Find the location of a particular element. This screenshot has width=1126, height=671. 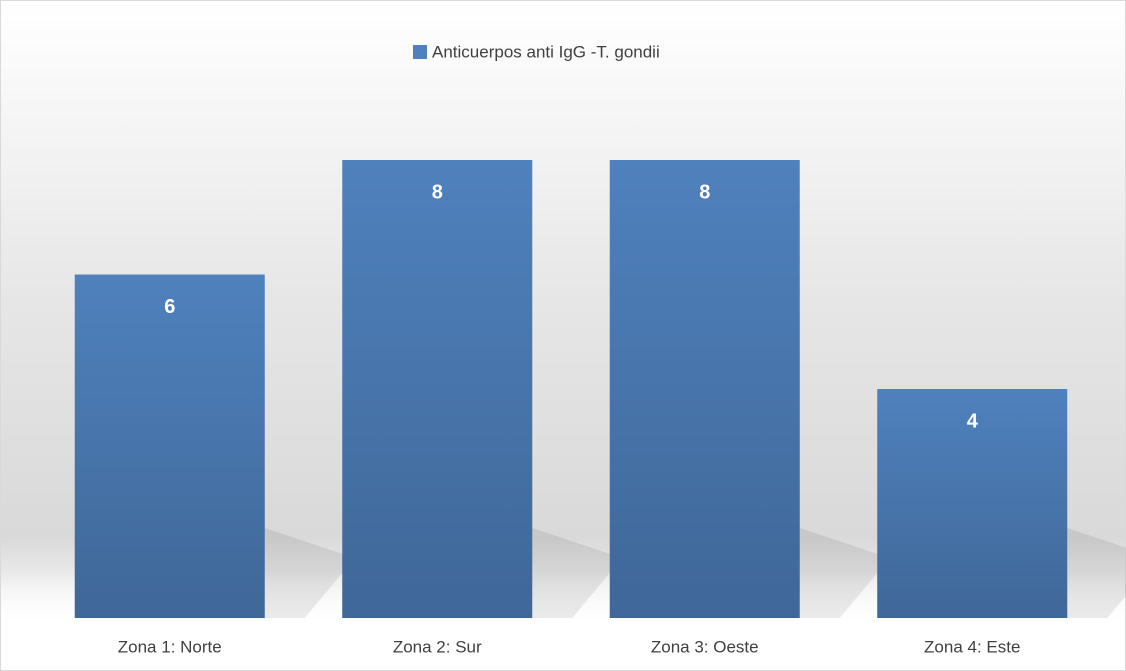

data-label: 4 is located at coordinates (973, 421).